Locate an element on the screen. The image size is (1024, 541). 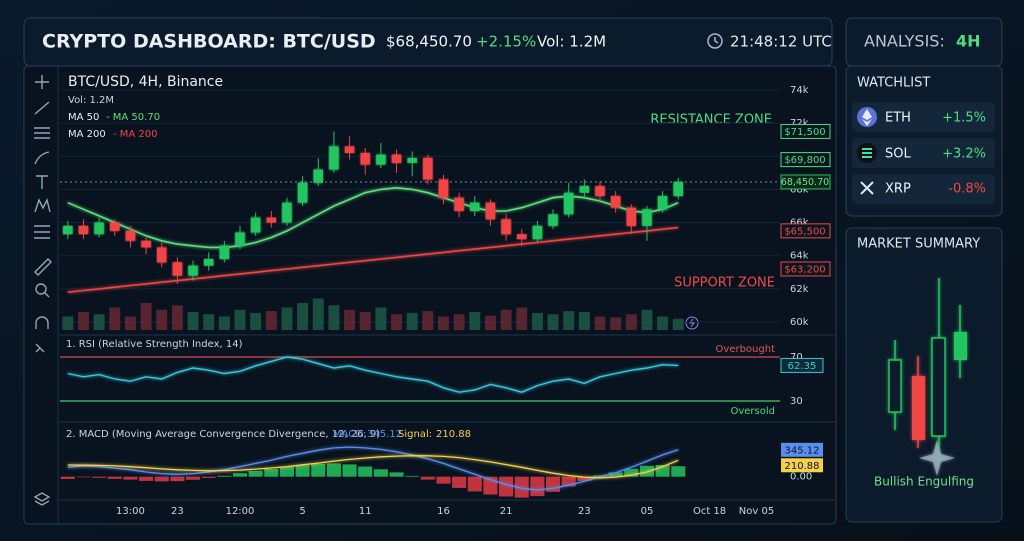
oversold-label: Oversold is located at coordinates (752, 411).